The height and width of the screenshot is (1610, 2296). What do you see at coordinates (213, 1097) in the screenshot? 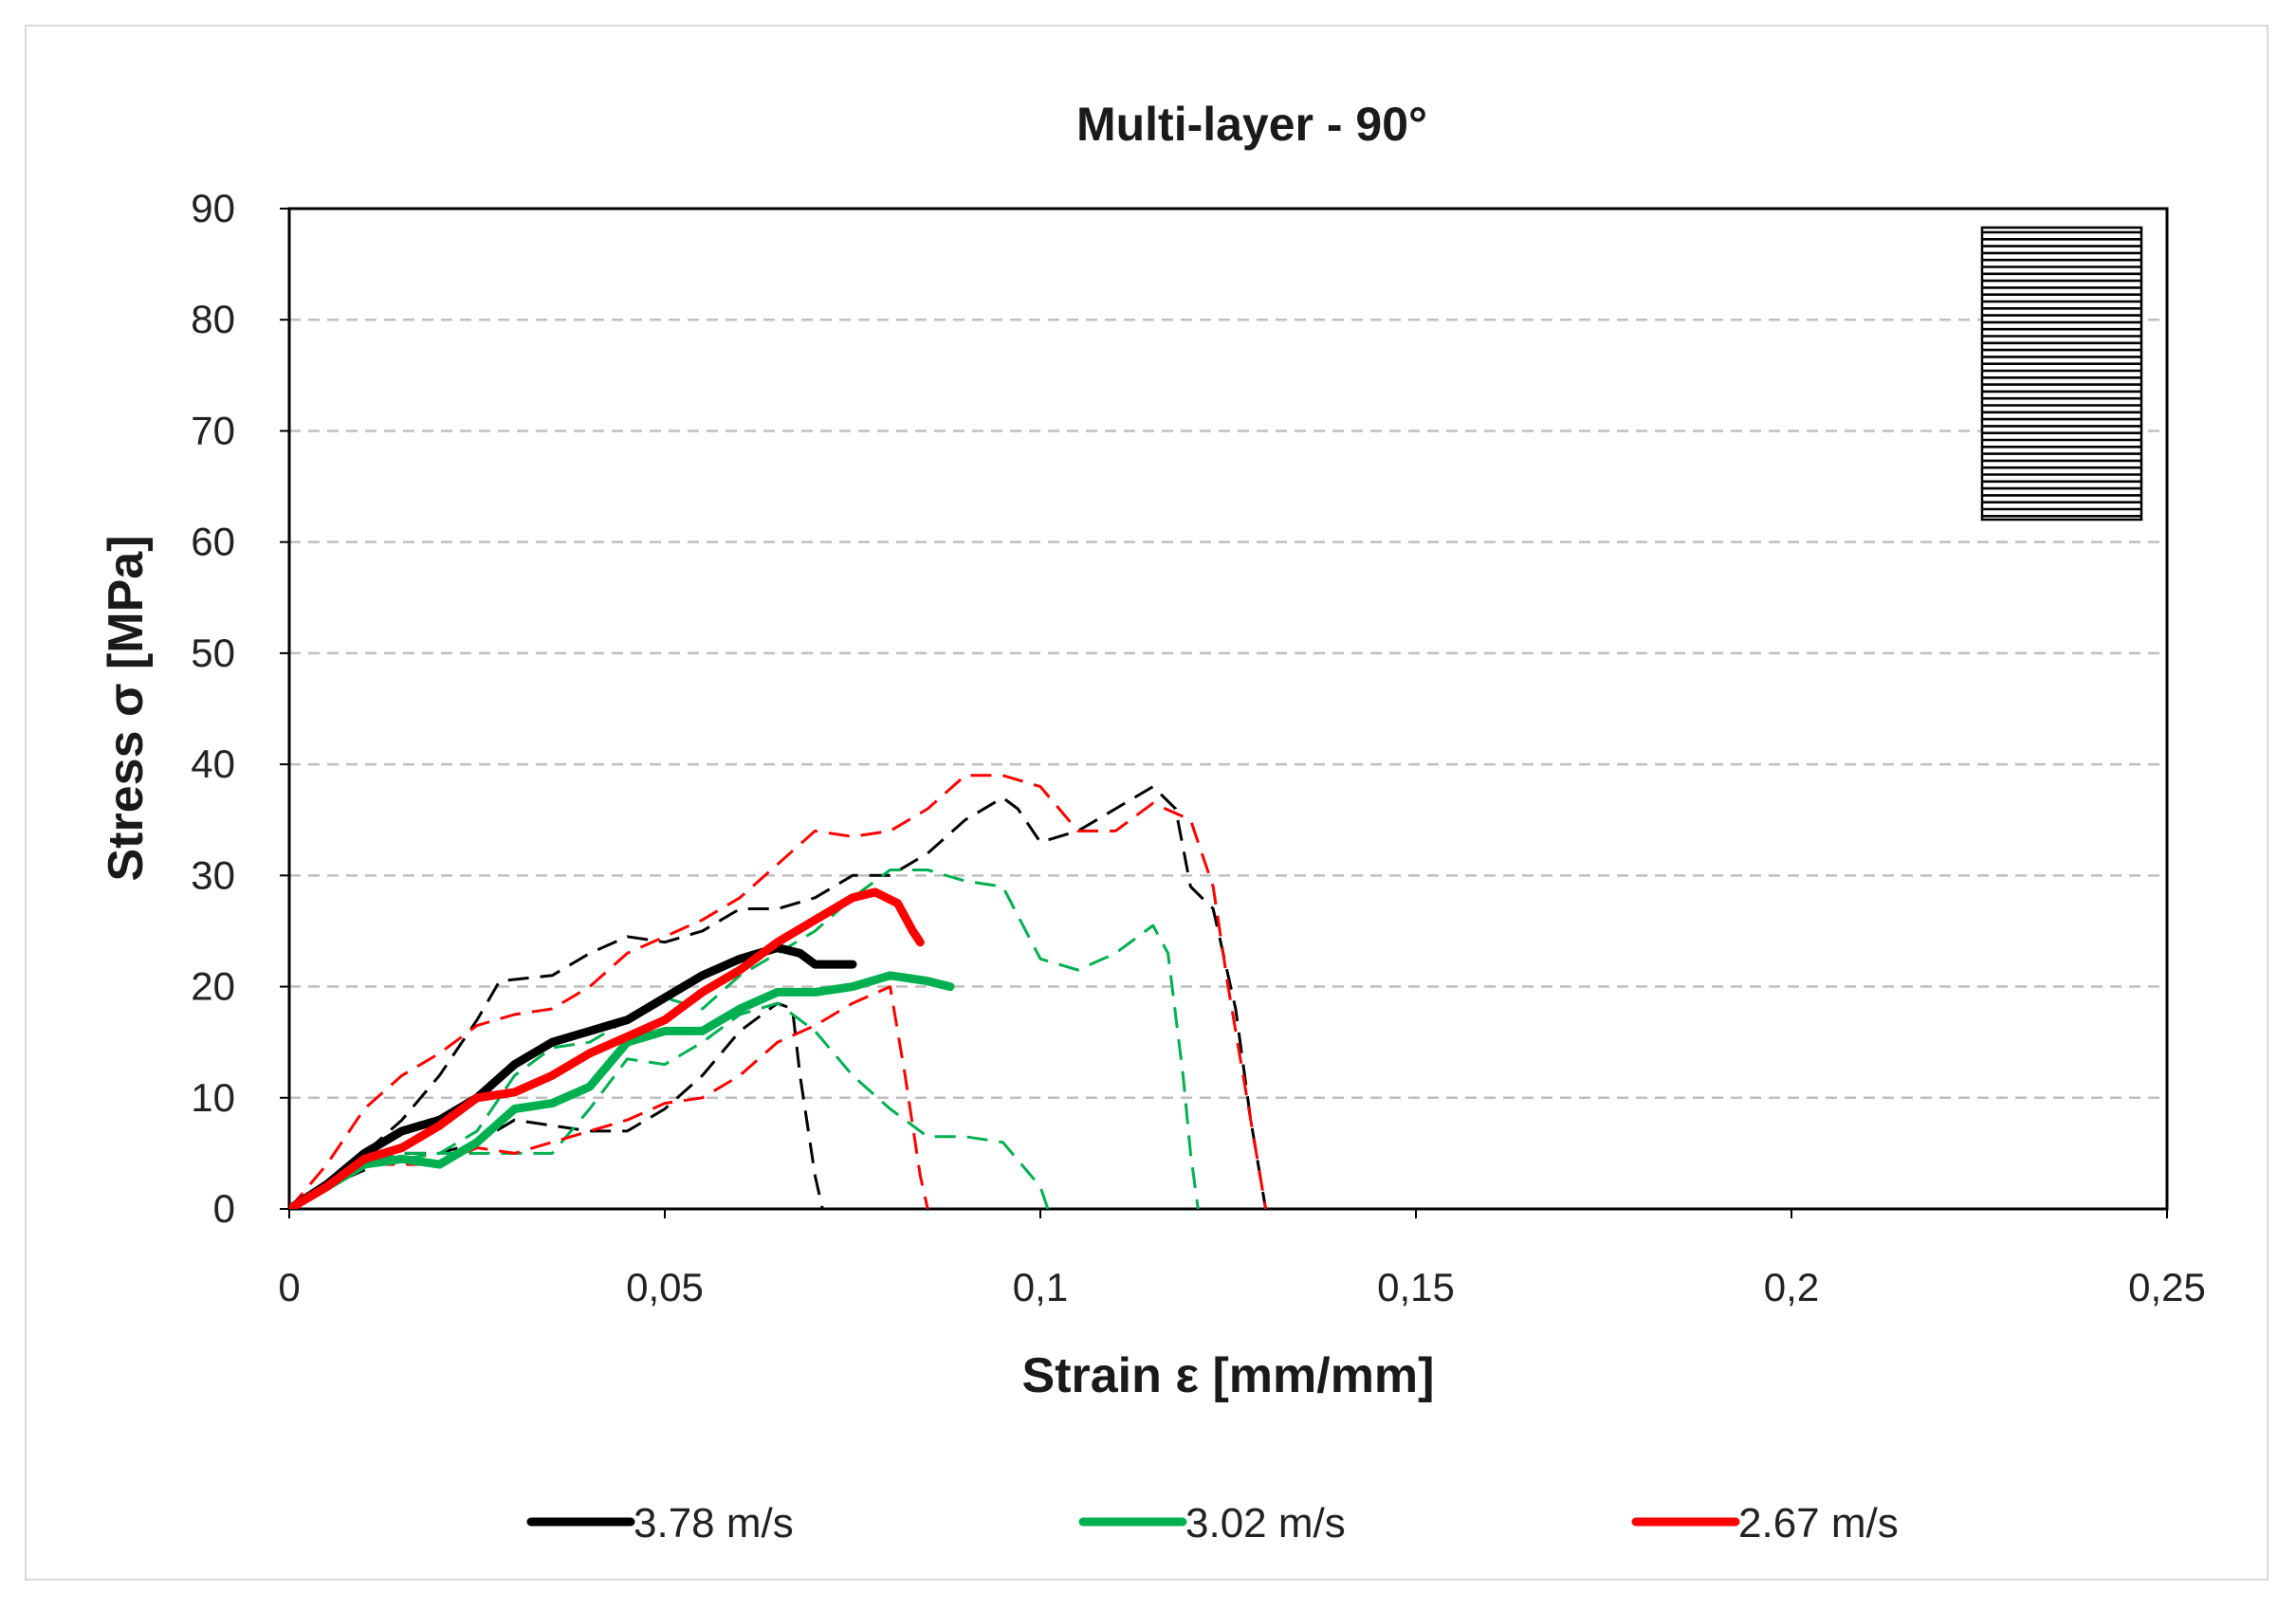
I see `y-tick-label: 10` at bounding box center [213, 1097].